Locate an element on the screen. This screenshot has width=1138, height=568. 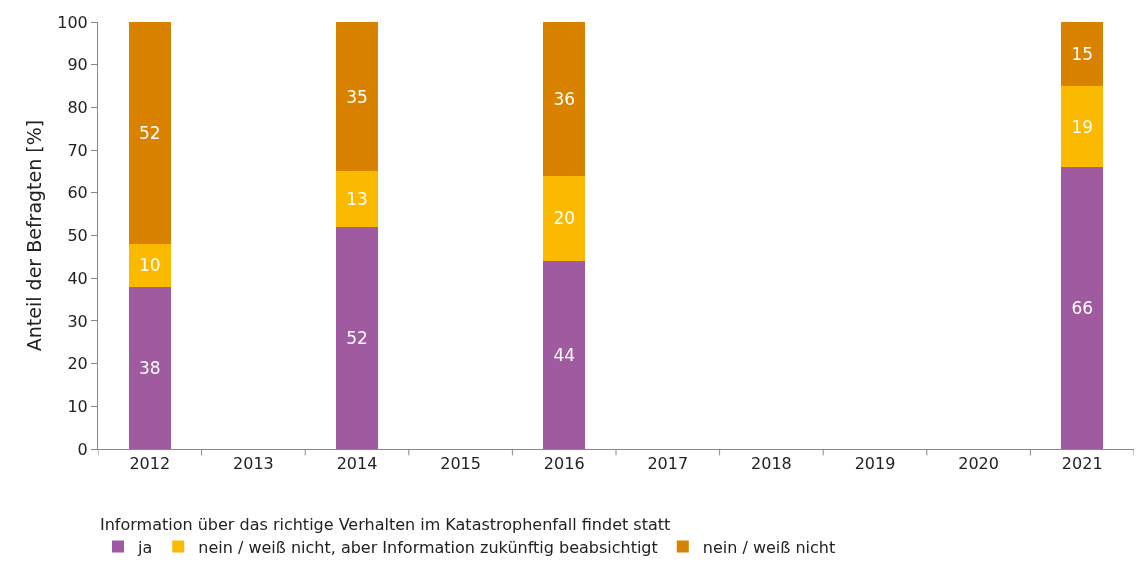
y-tick-label: 70 is located at coordinates (77, 150).